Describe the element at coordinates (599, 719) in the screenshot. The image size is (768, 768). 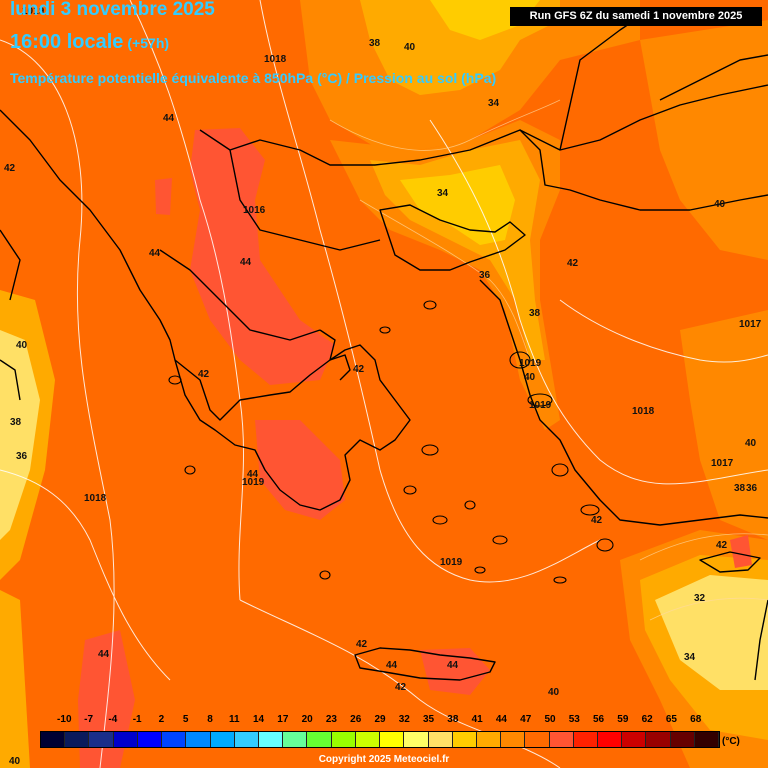
I see `scale-tick-label: 56` at that location.